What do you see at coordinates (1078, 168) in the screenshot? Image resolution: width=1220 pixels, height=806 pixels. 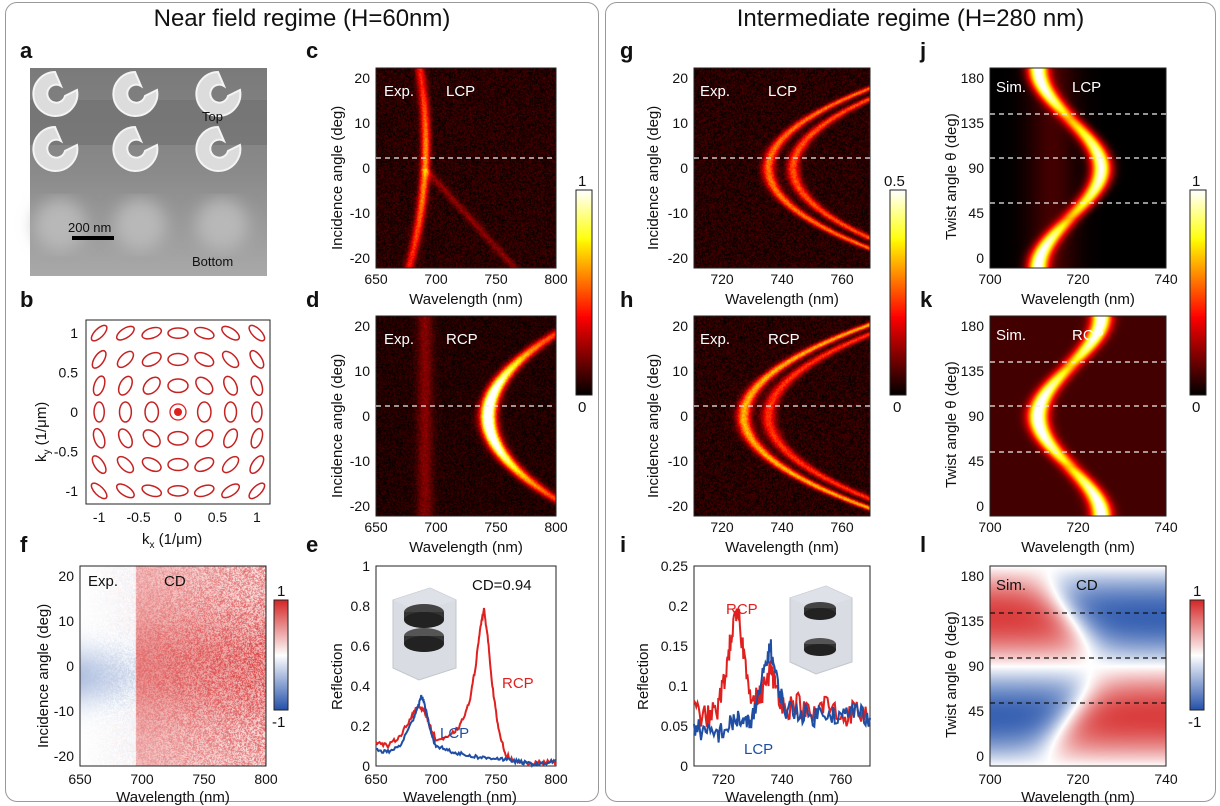 I see `map-j-lcp-sim` at bounding box center [1078, 168].